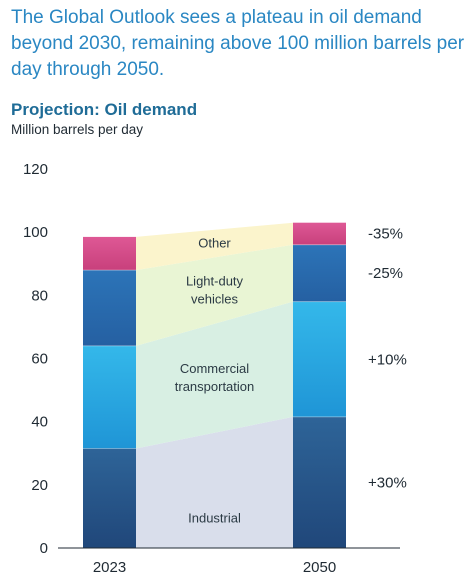  What do you see at coordinates (35, 232) in the screenshot?
I see `y-tick-label: 100` at bounding box center [35, 232].